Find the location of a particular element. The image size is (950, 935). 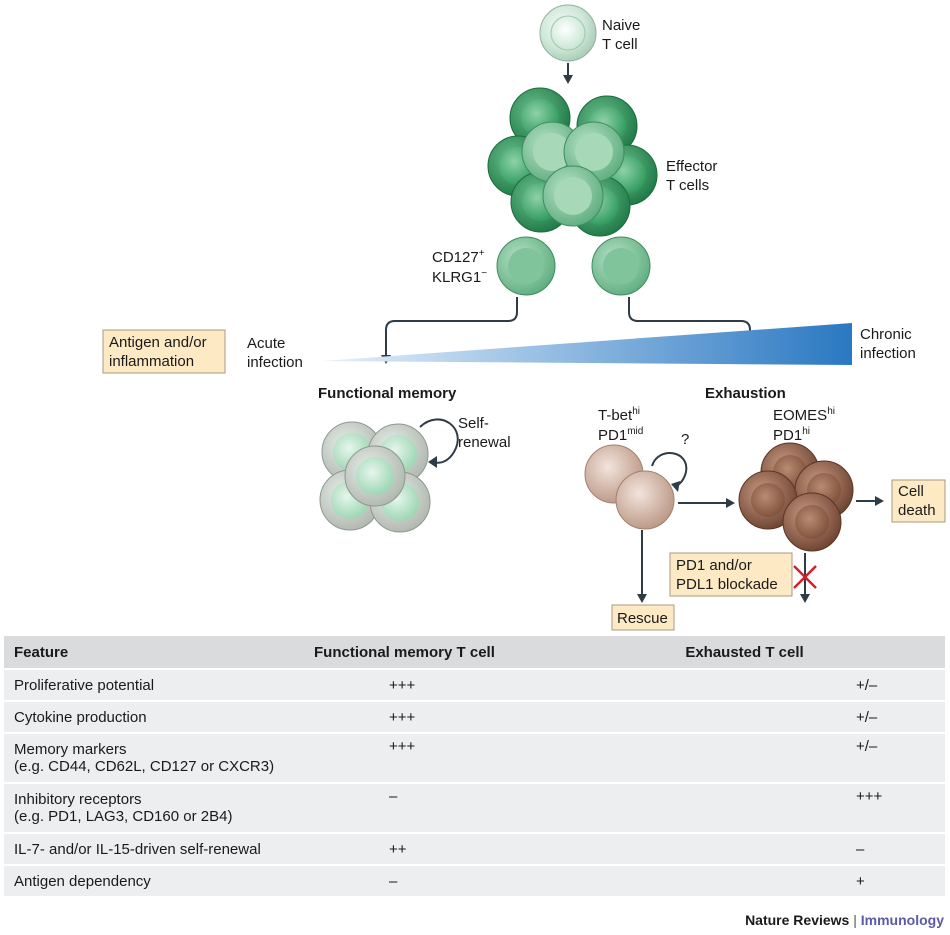

blockade-label: PD1 and/or is located at coordinates (714, 565).